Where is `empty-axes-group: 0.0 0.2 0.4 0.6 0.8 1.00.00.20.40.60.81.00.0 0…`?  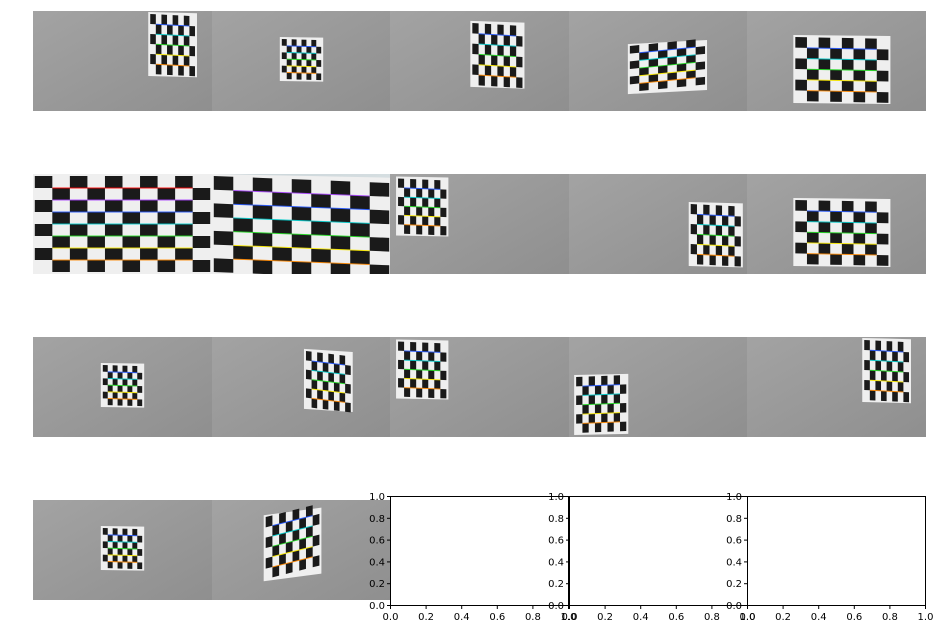 empty-axes-group: 0.0 0.2 0.4 0.6 0.8 1.00.00.20.40.60.81.00.0 0… is located at coordinates (651, 557).